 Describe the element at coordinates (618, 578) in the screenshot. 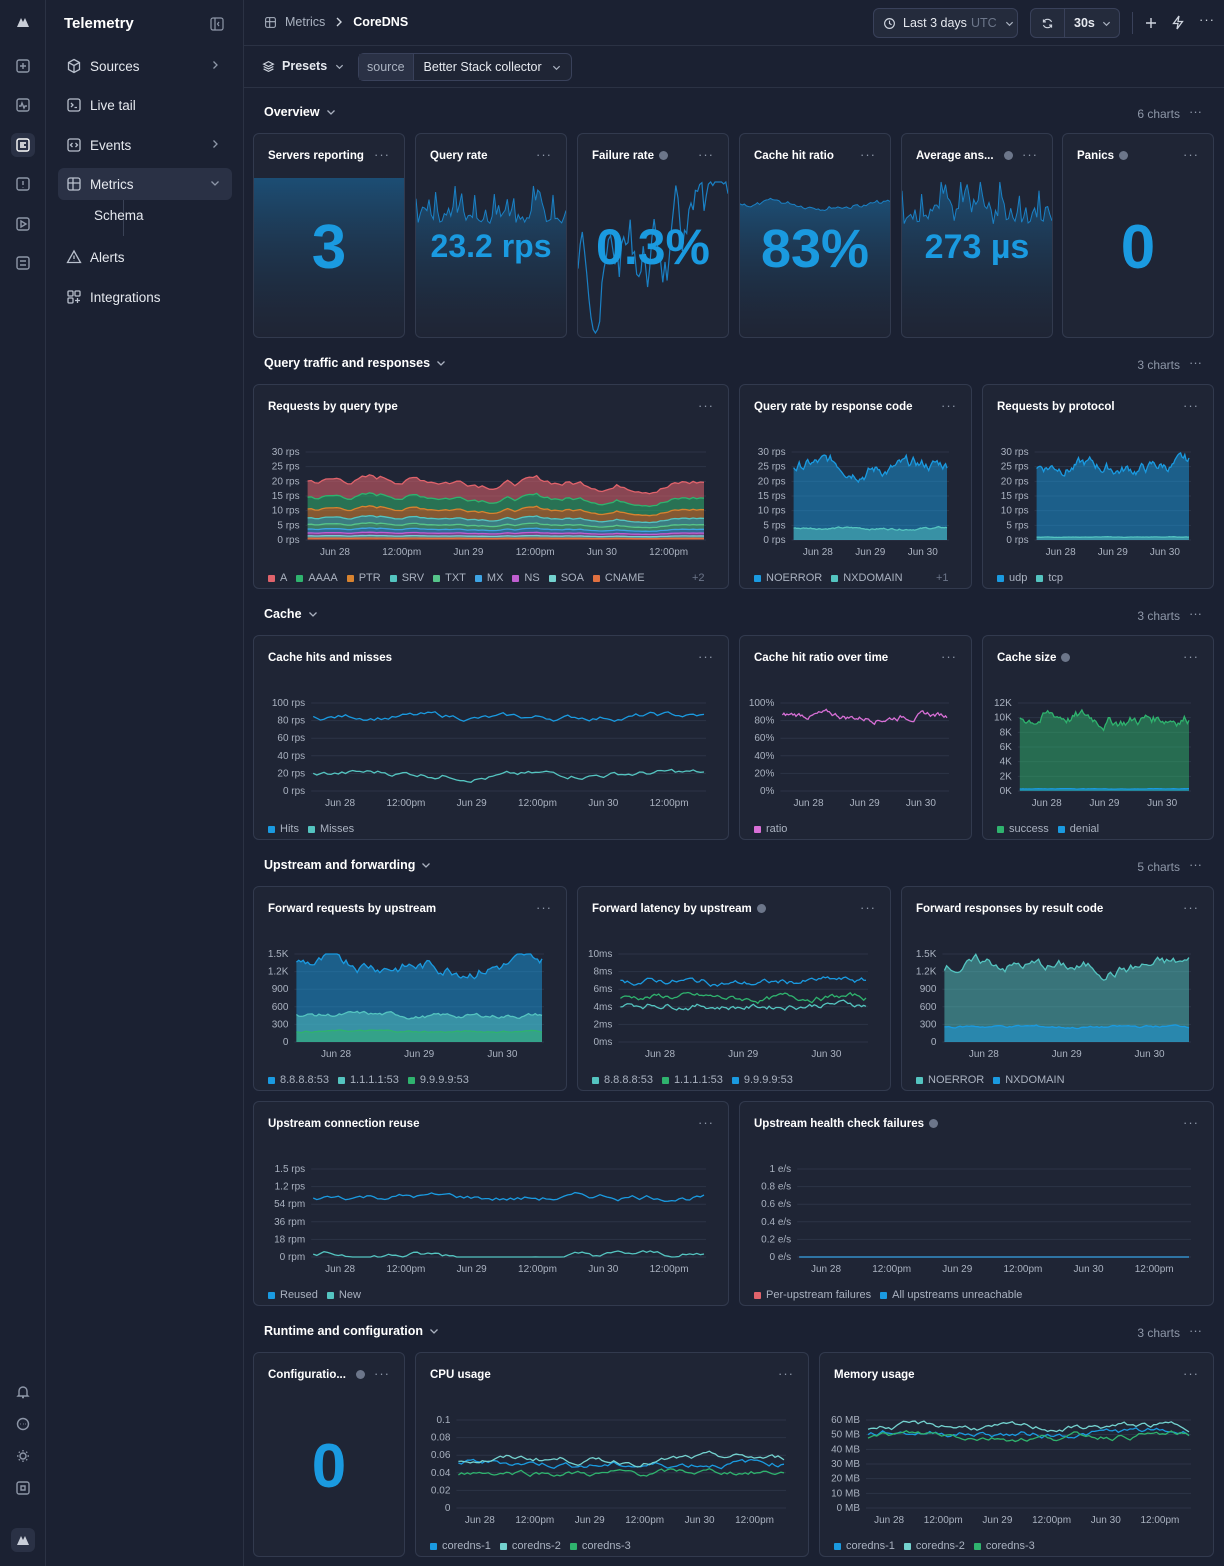

I see `legend-item: CNAME` at that location.